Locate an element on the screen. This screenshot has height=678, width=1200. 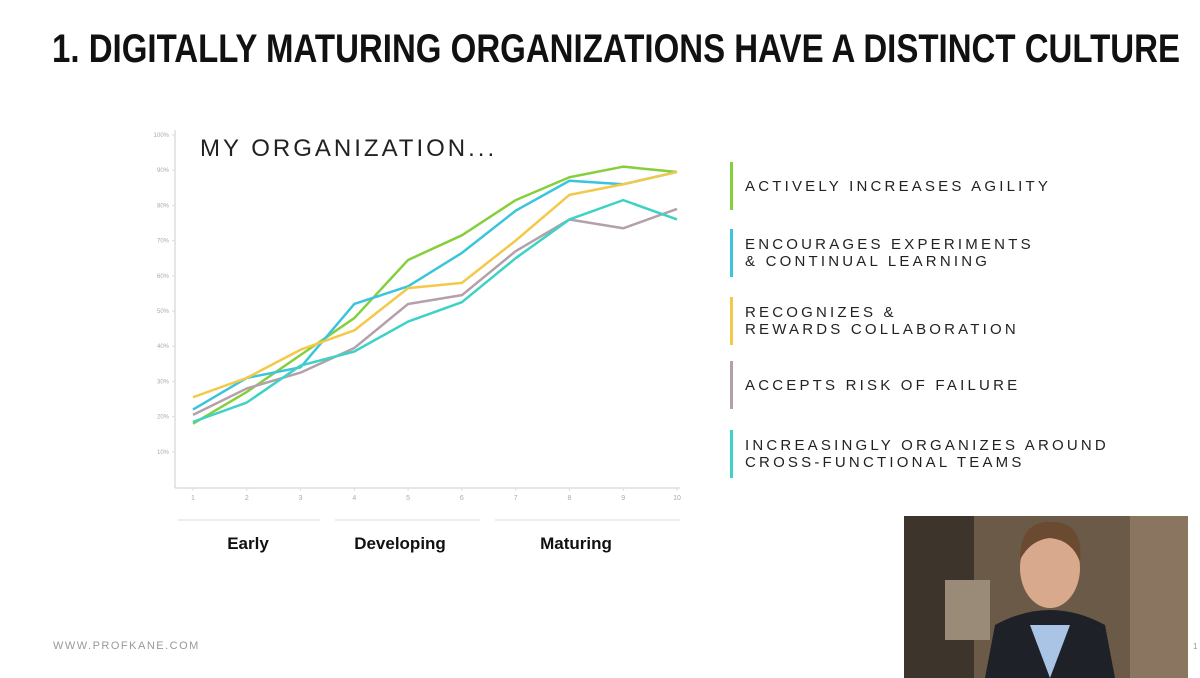
x-tick-label: 1 is located at coordinates (193, 498).